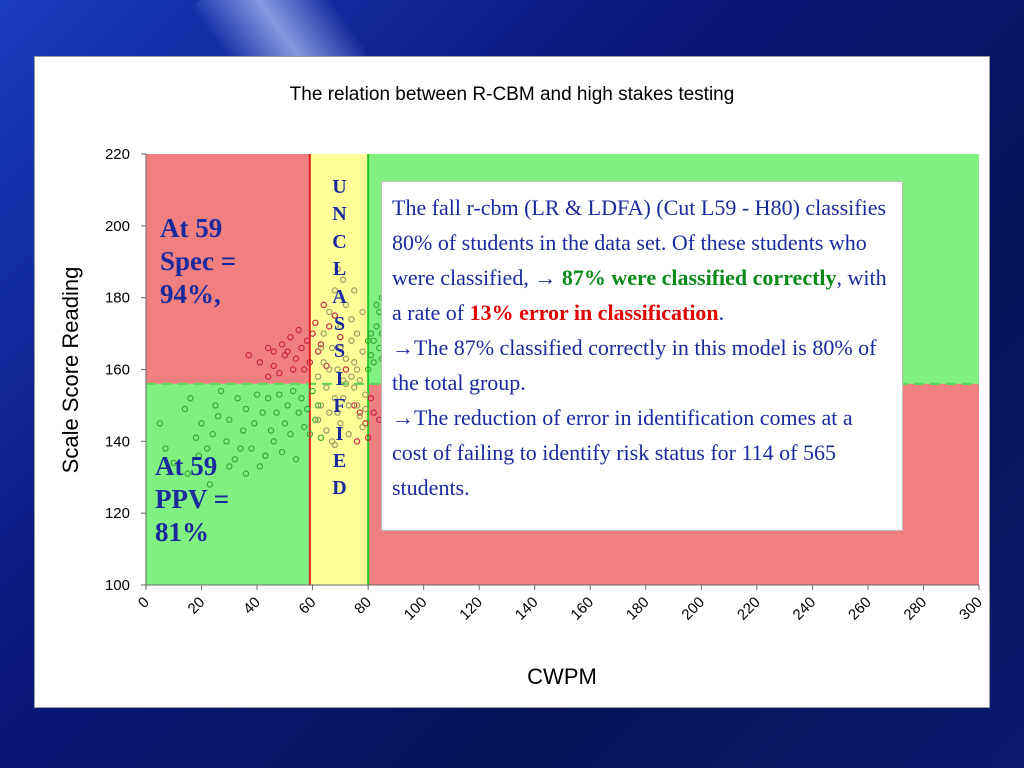 Image resolution: width=1024 pixels, height=768 pixels. What do you see at coordinates (805, 609) in the screenshot?
I see `x-tick-label: 240` at bounding box center [805, 609].